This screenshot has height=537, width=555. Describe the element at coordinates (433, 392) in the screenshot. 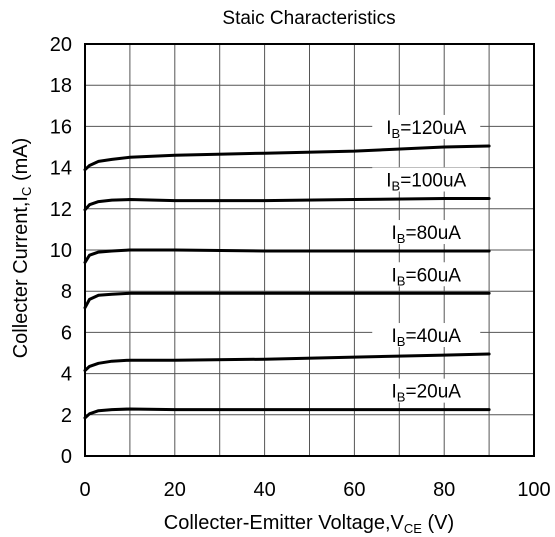

I see `series-label-value: =20uA` at that location.